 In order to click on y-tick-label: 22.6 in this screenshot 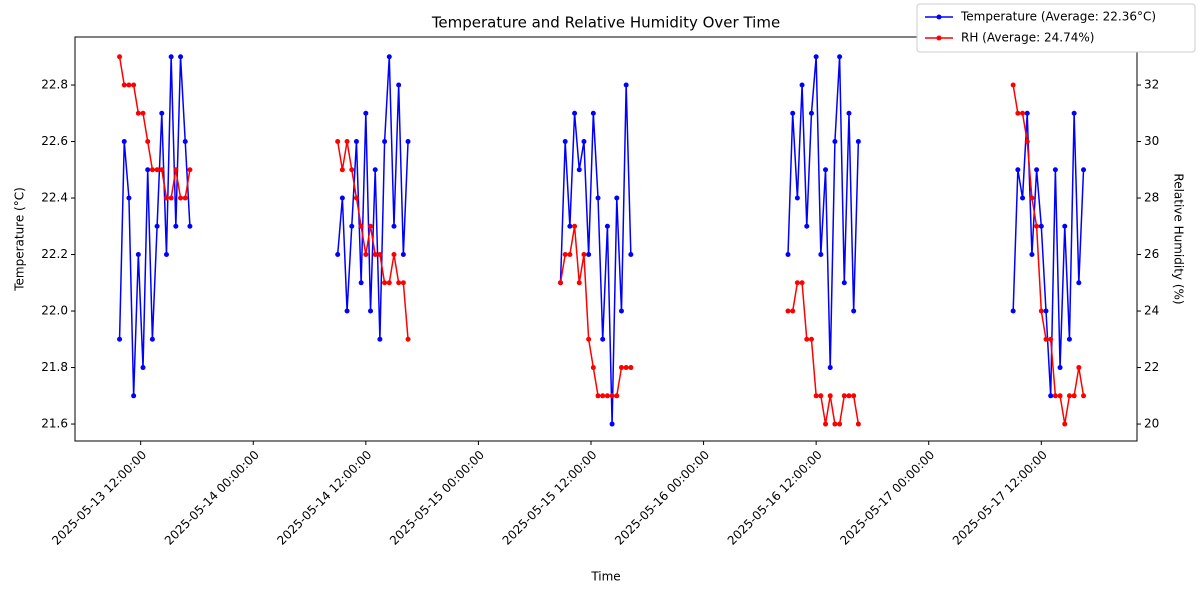, I will do `click(54, 141)`.